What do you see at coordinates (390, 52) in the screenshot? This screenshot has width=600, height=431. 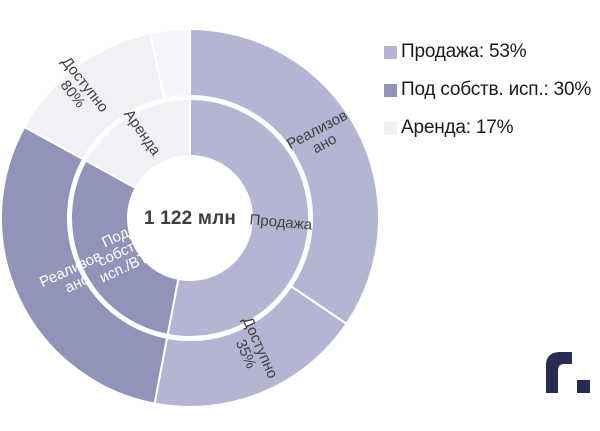 I see `legend-swatch-prodazha` at bounding box center [390, 52].